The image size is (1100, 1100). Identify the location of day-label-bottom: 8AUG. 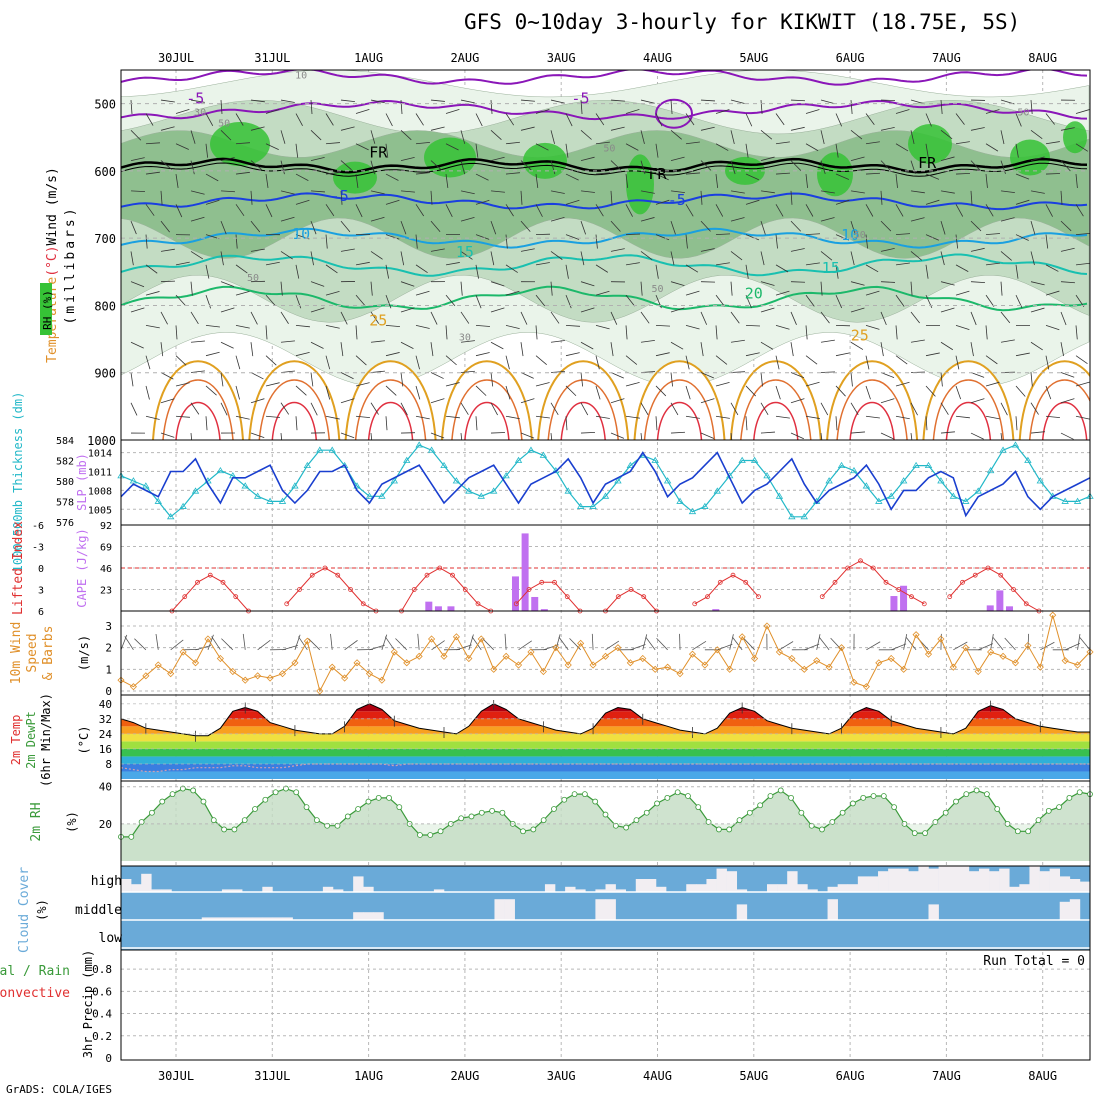
(1042, 1076).